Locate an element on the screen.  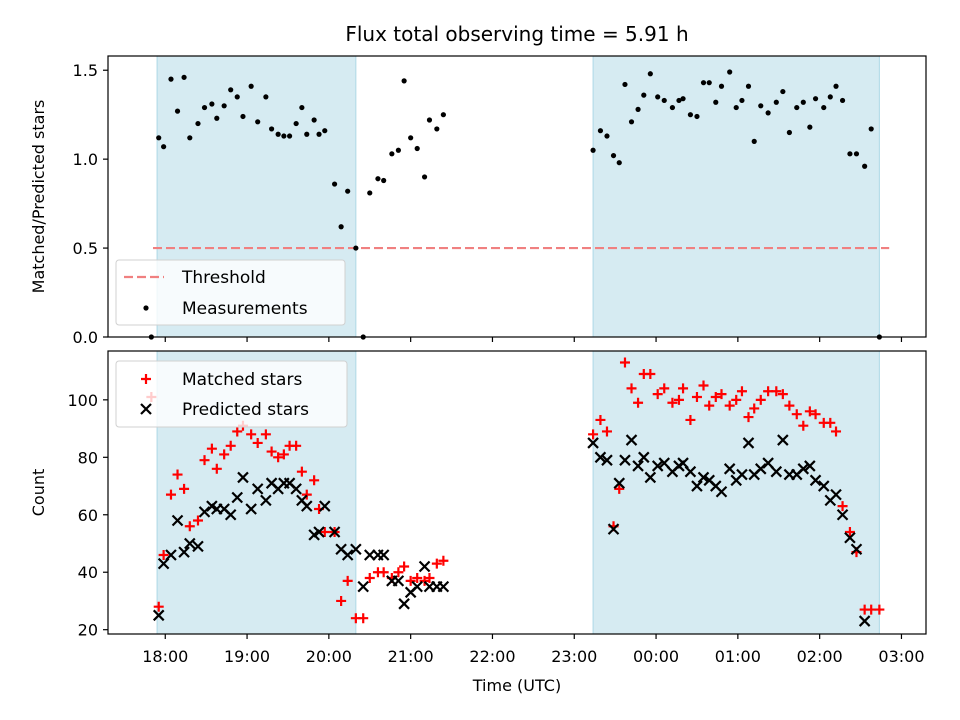
bottom-ytick-label-4: 100 is located at coordinates (82, 400).